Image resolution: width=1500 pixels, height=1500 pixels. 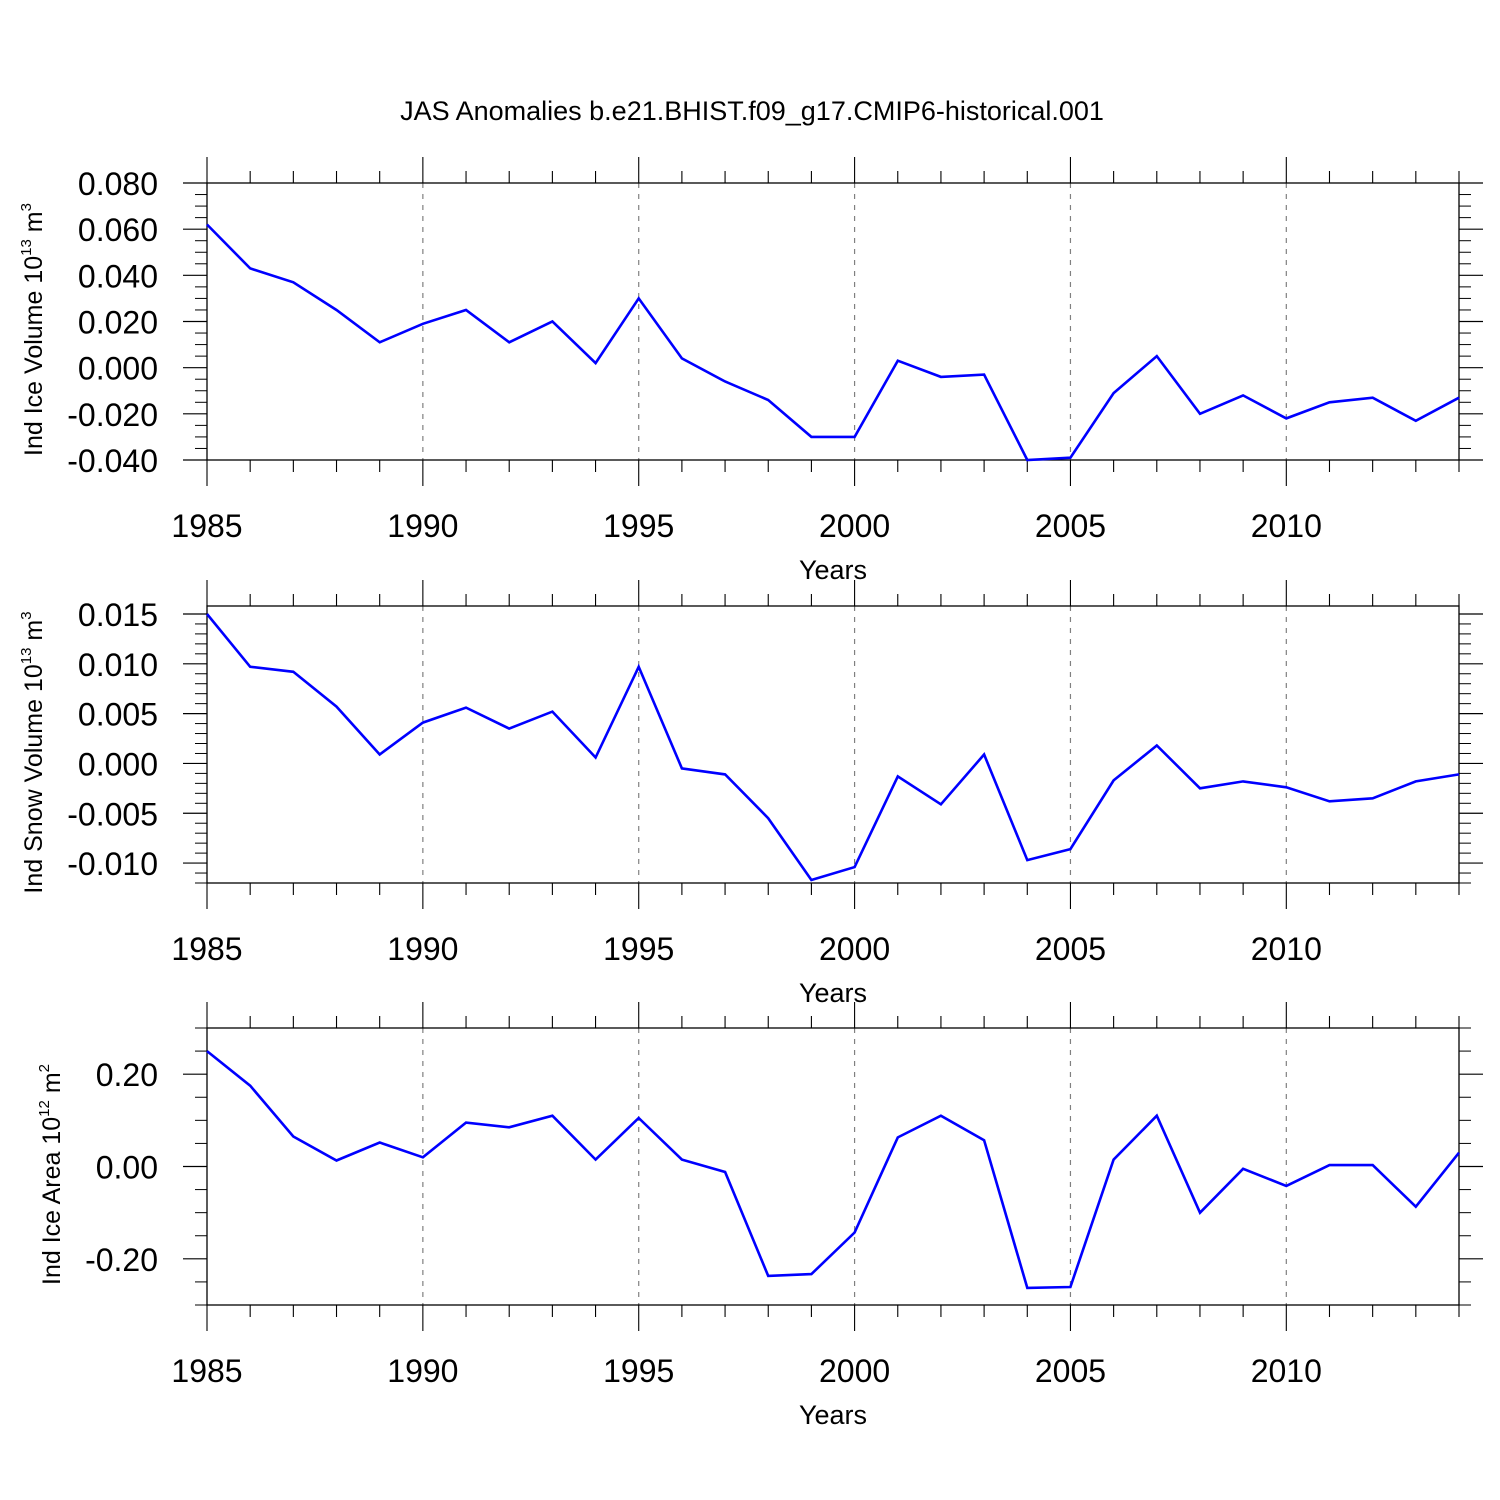 I want to click on y-axis-label-text: Ind Ice Volume 10, so click(x=34, y=356).